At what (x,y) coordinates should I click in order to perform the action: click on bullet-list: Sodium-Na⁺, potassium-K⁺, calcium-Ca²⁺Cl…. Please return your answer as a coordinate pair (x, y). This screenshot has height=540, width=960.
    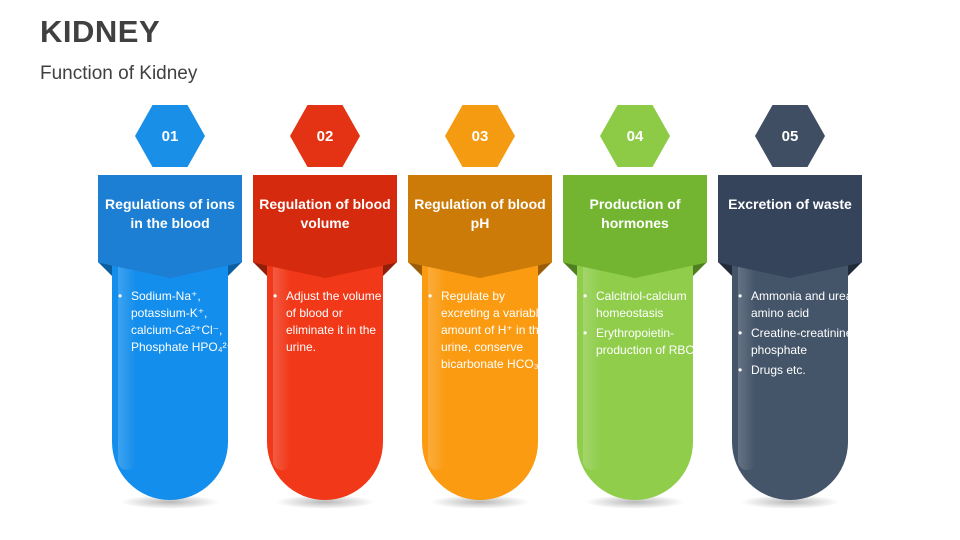
    Looking at the image, I should click on (177, 323).